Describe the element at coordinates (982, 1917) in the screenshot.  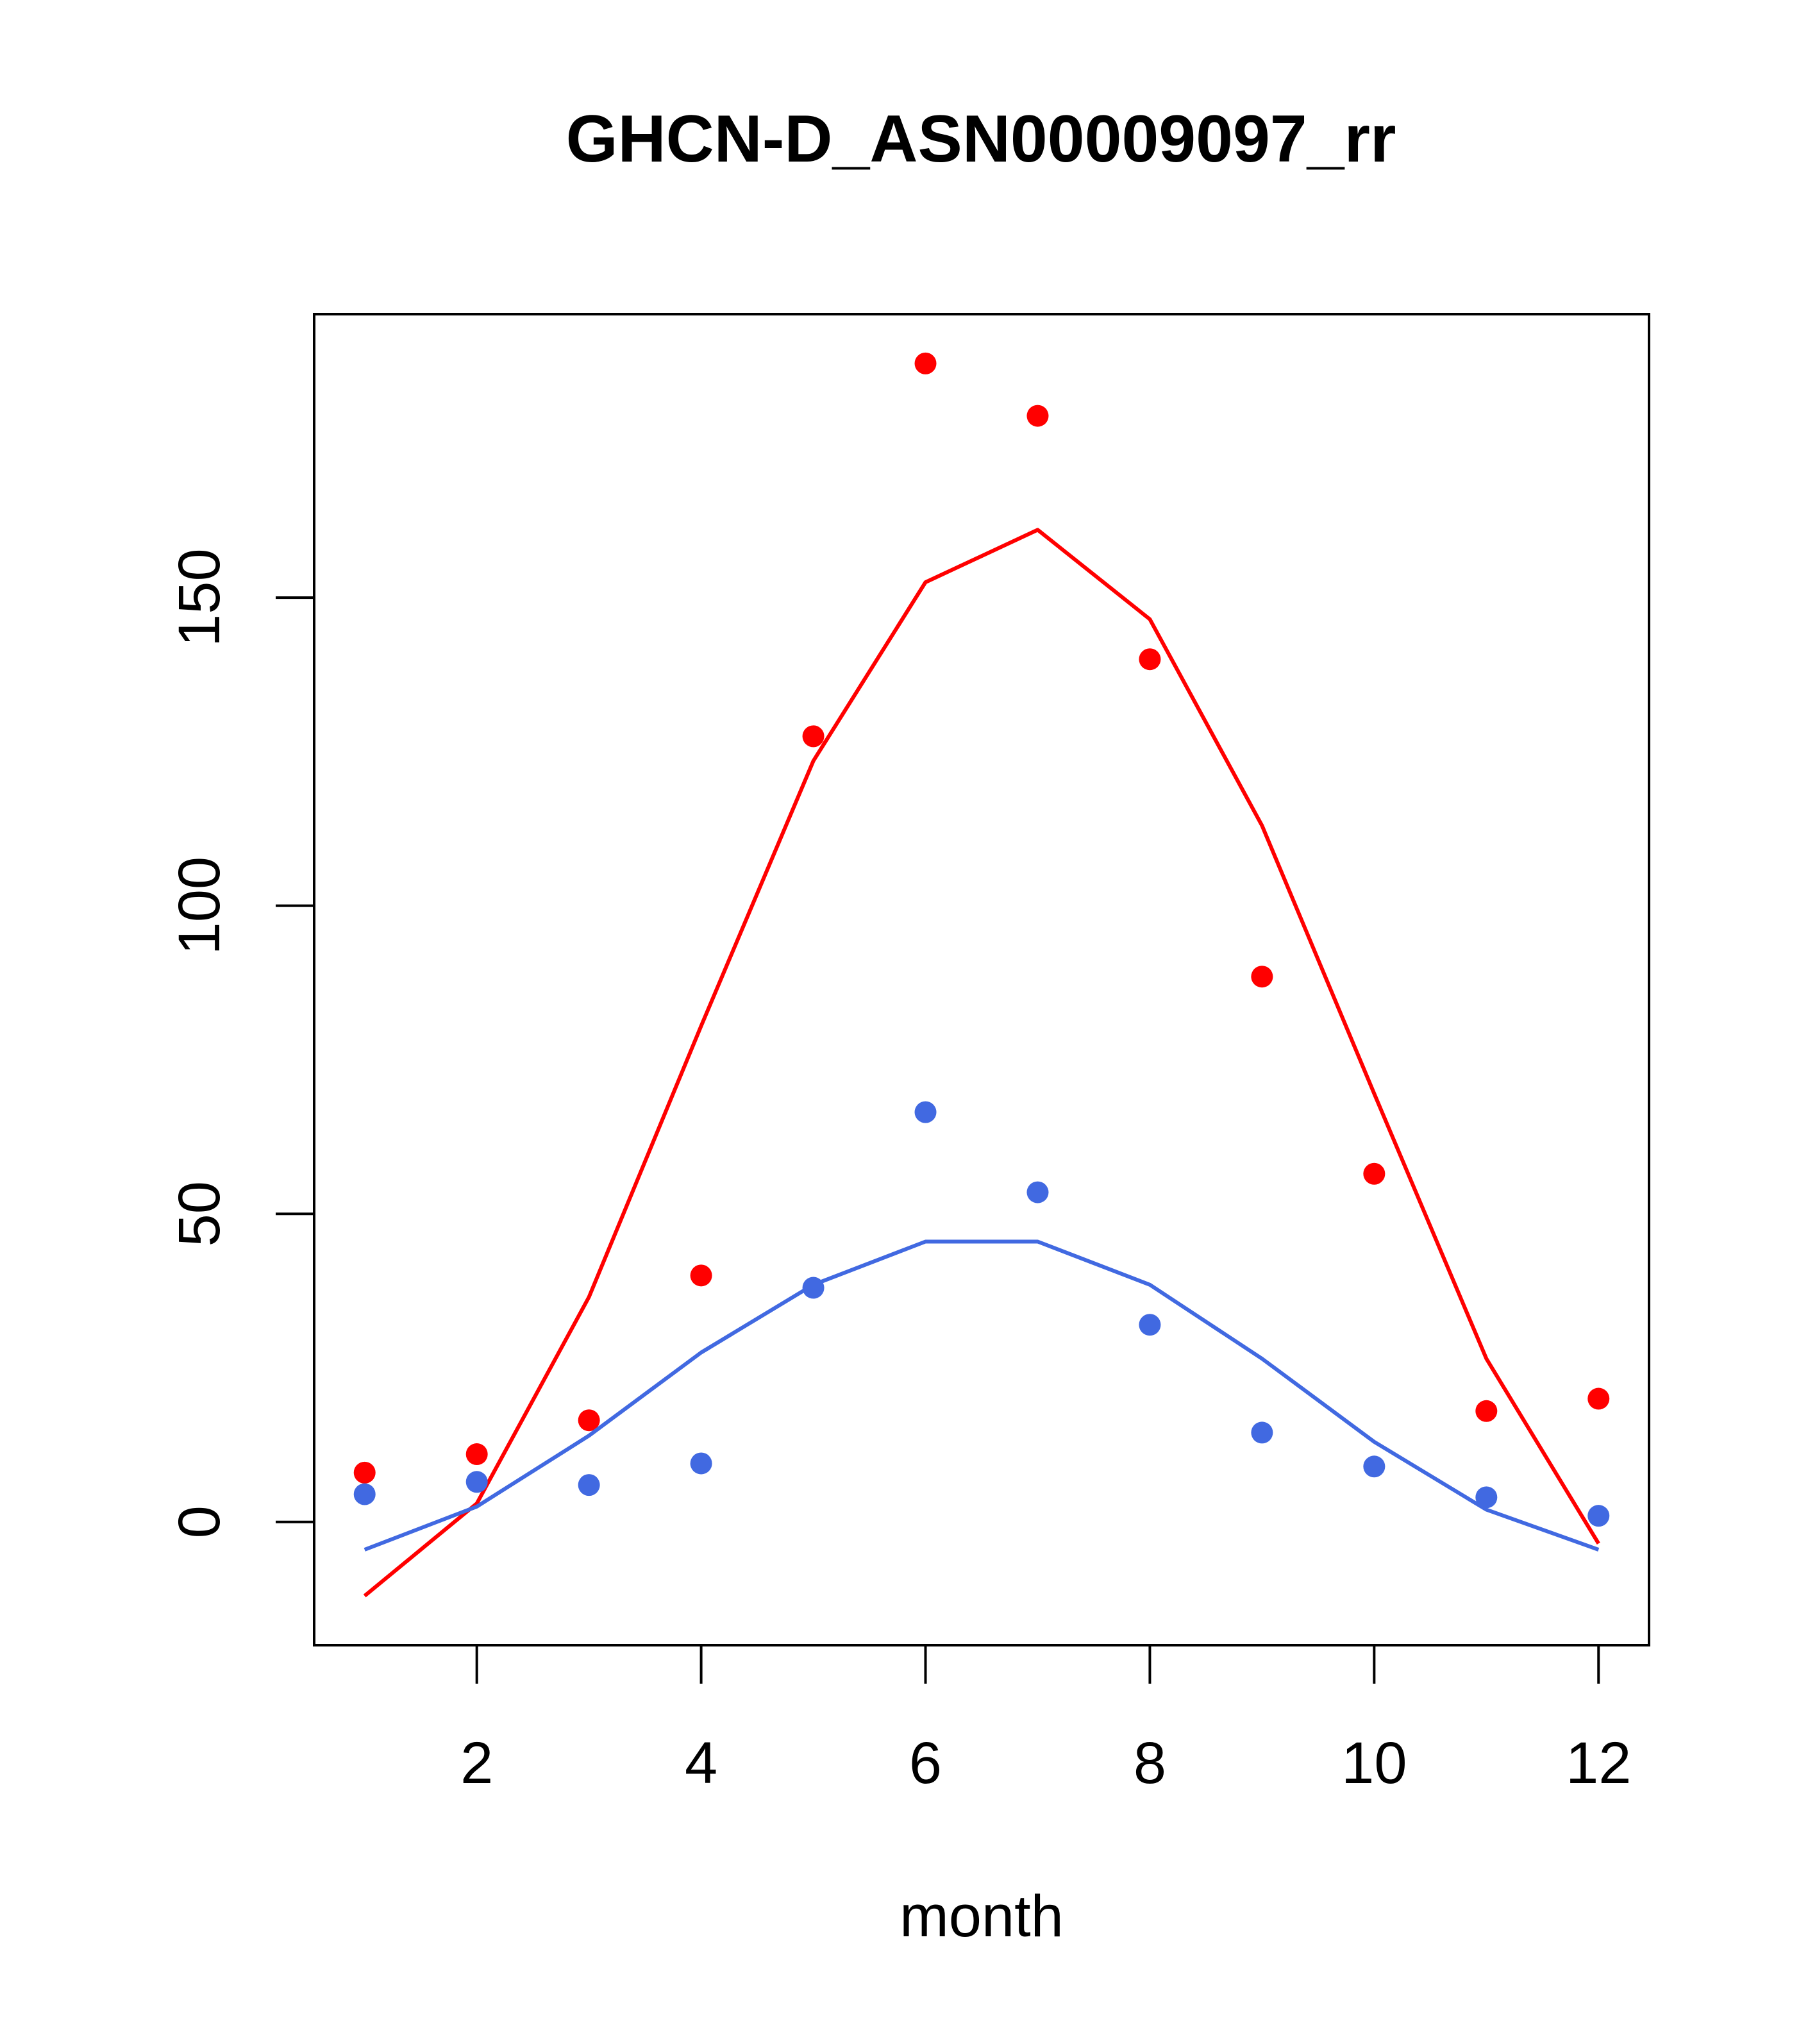
I see `x-axis-label: month` at that location.